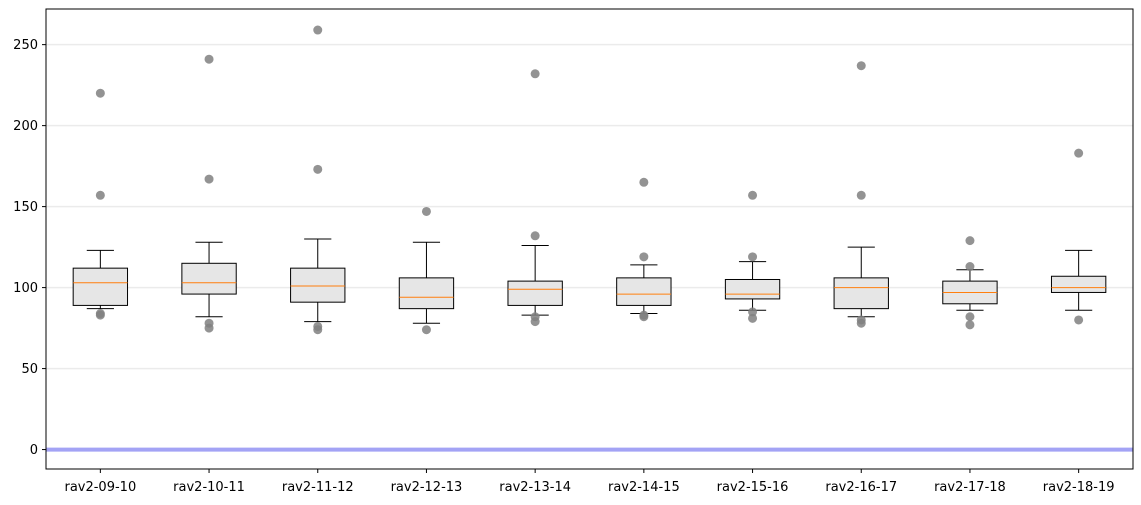 Image resolution: width=1141 pixels, height=505 pixels. I want to click on x-tick-label: rav2-11-12, so click(318, 487).